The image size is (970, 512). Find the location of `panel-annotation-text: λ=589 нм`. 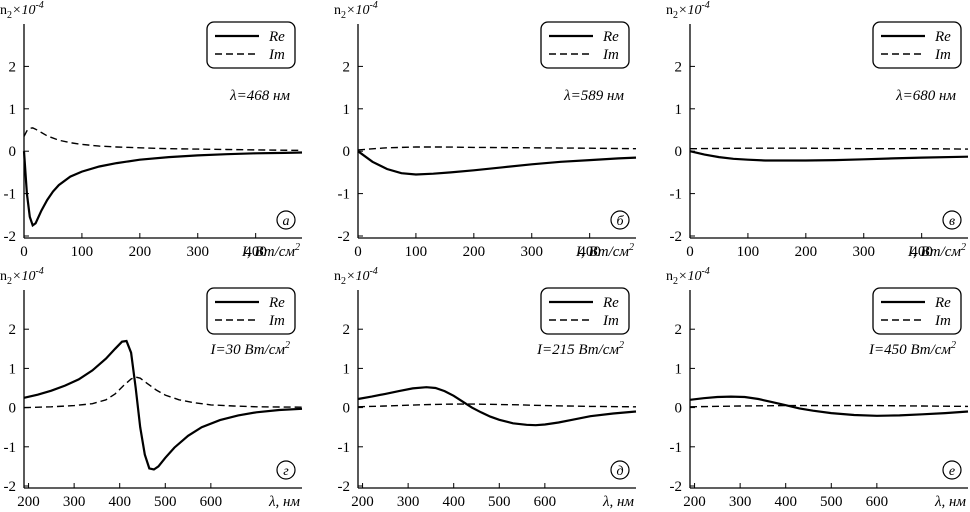

panel-annotation-text: λ=589 нм is located at coordinates (593, 96).